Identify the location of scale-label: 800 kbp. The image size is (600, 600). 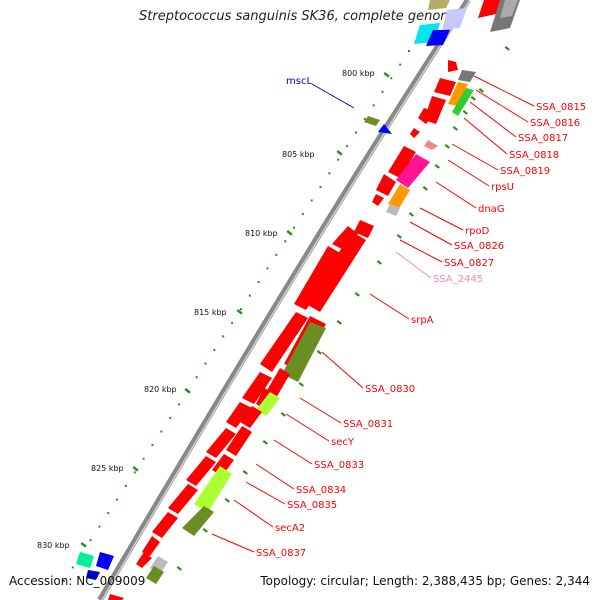
(358, 73).